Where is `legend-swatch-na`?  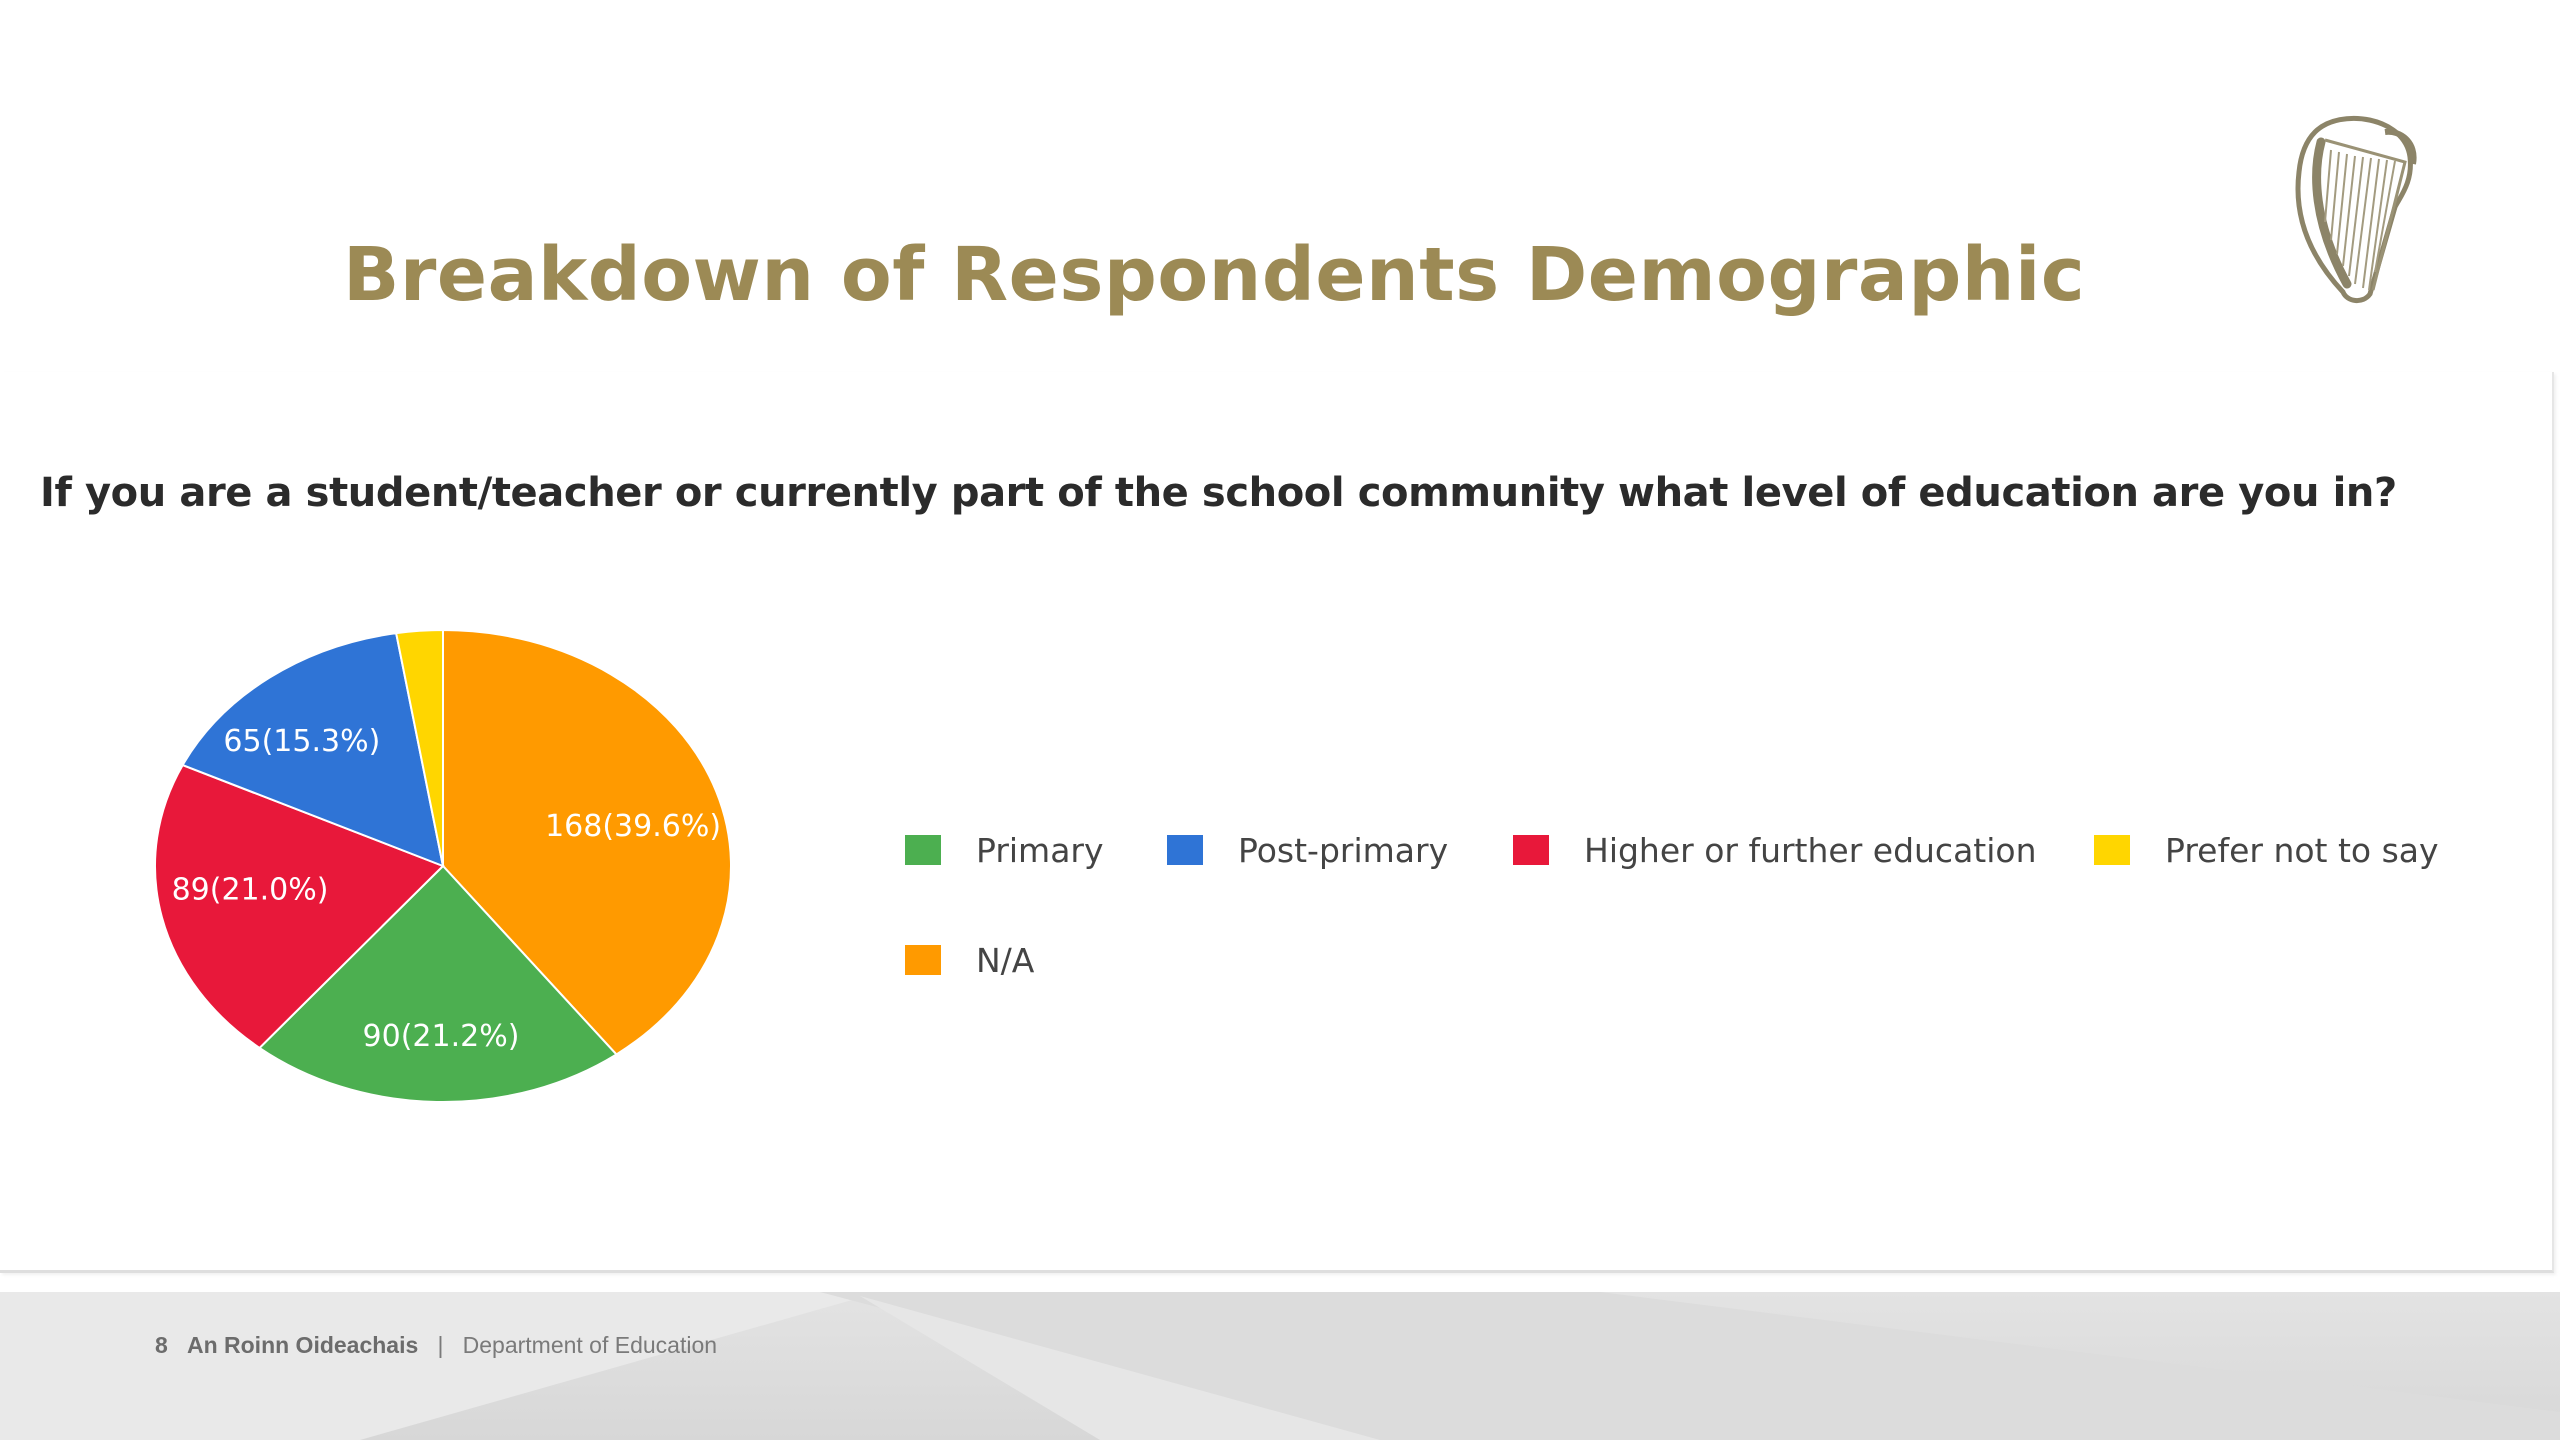 legend-swatch-na is located at coordinates (923, 960).